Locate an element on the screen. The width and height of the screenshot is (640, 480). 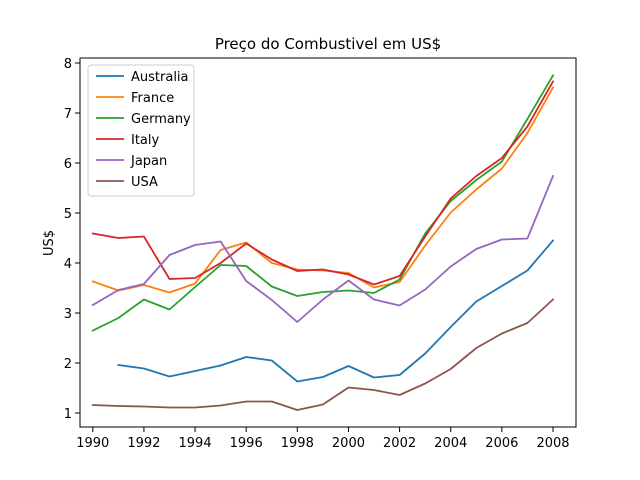
x-tick-label: 2004 is located at coordinates (450, 443).